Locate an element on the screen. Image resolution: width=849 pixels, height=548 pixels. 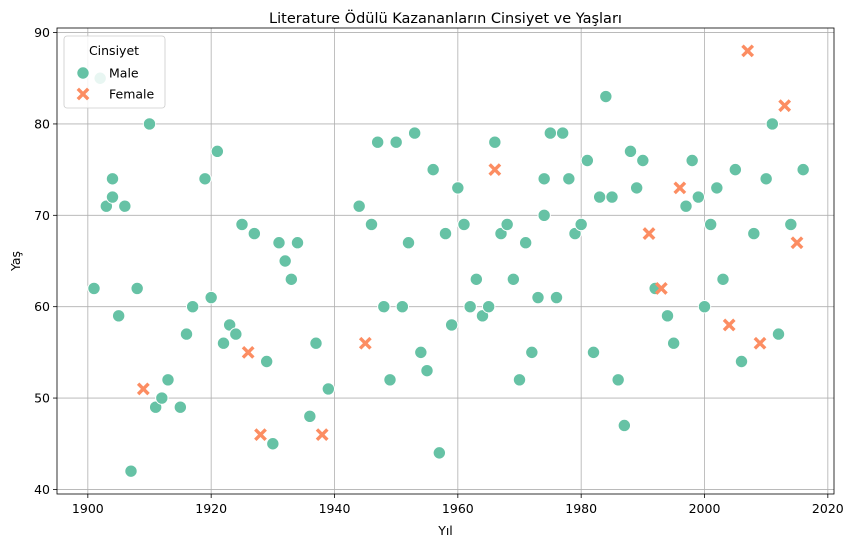
y-tick-label: 50 is located at coordinates (42, 398).